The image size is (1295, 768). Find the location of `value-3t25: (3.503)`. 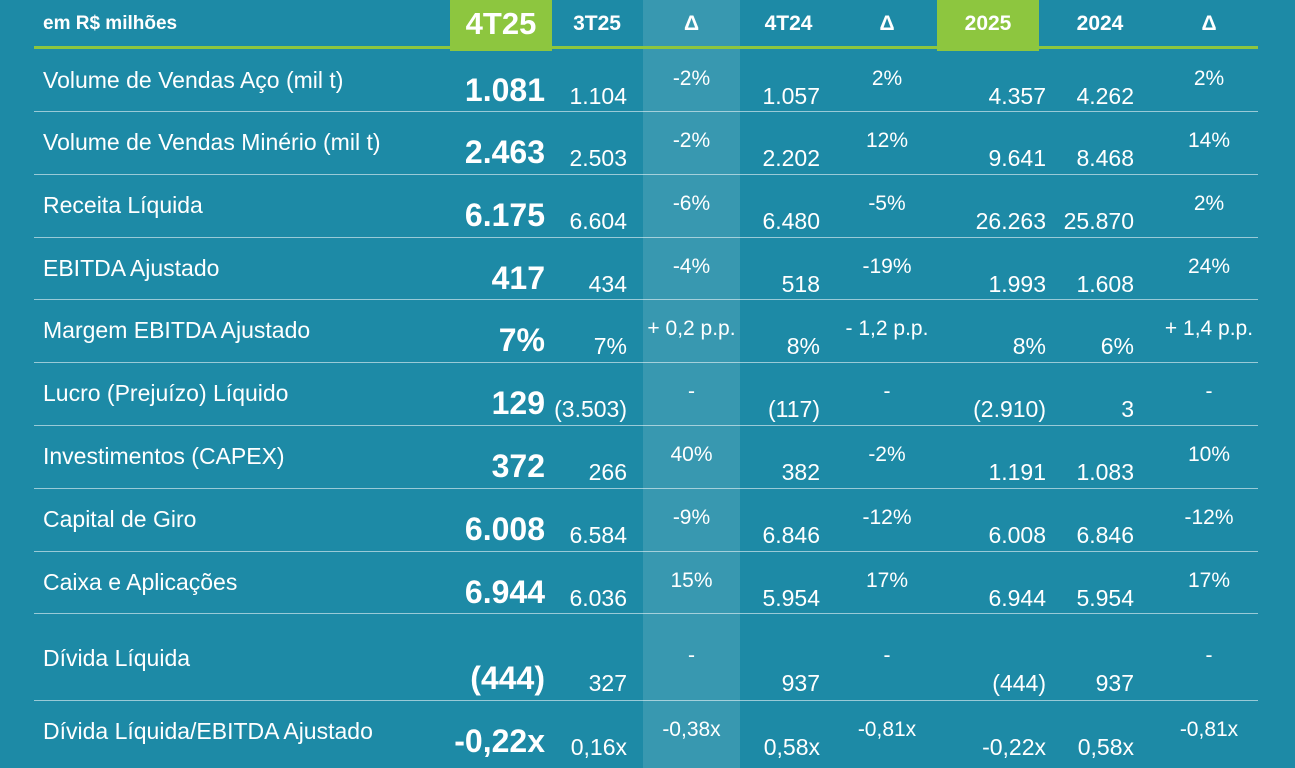

value-3t25: (3.503) is located at coordinates (590, 409).